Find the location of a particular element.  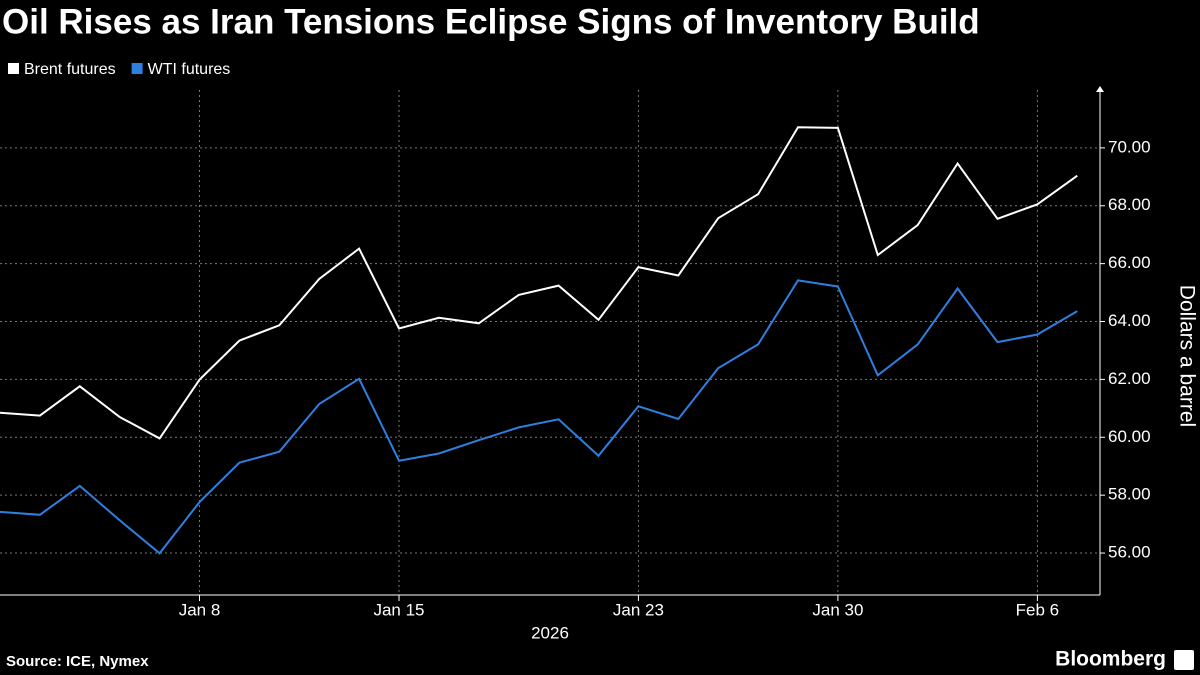

y-axis-label: Dollars a barrel is located at coordinates (1186, 356).